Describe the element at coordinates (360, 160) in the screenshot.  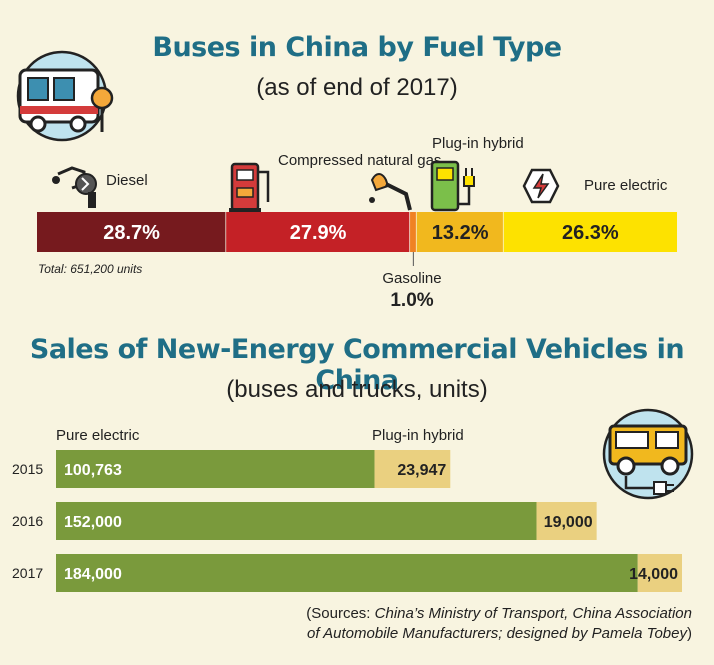
I see `cng-label: Compressed natural gas` at that location.